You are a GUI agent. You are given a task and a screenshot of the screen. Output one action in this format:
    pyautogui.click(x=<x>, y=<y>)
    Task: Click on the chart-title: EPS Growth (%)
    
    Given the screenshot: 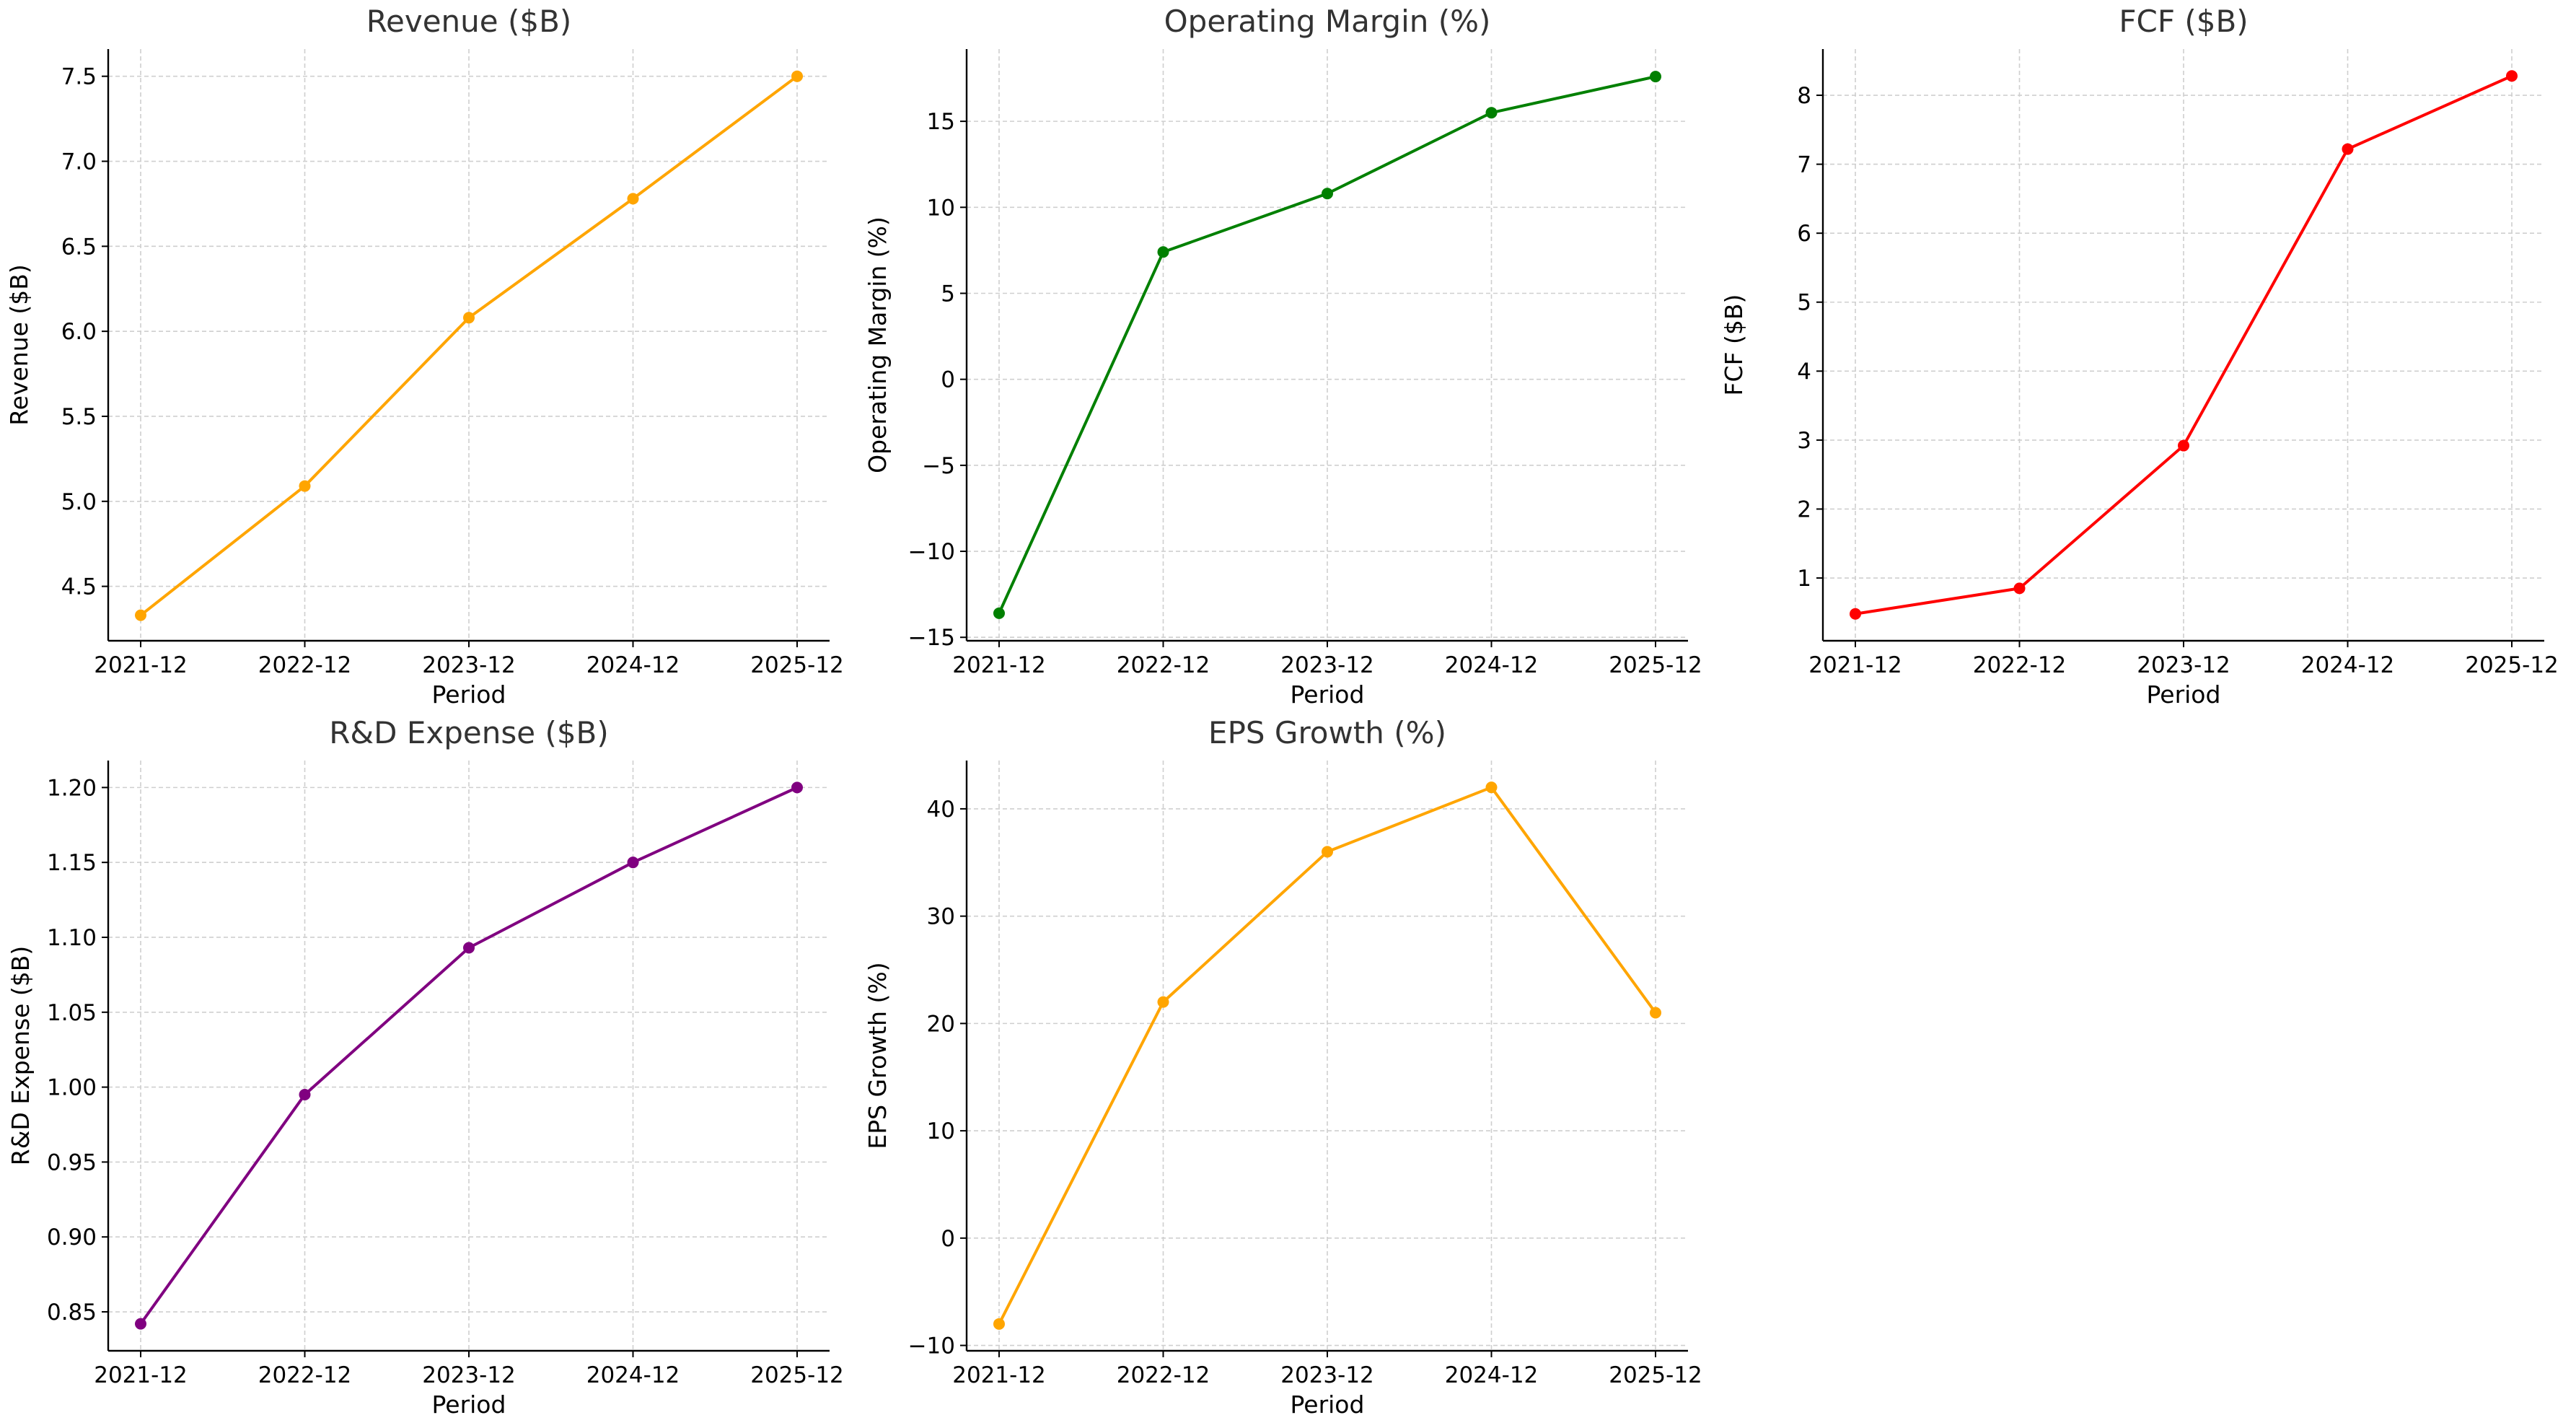 What is the action you would take?
    pyautogui.click(x=1327, y=732)
    